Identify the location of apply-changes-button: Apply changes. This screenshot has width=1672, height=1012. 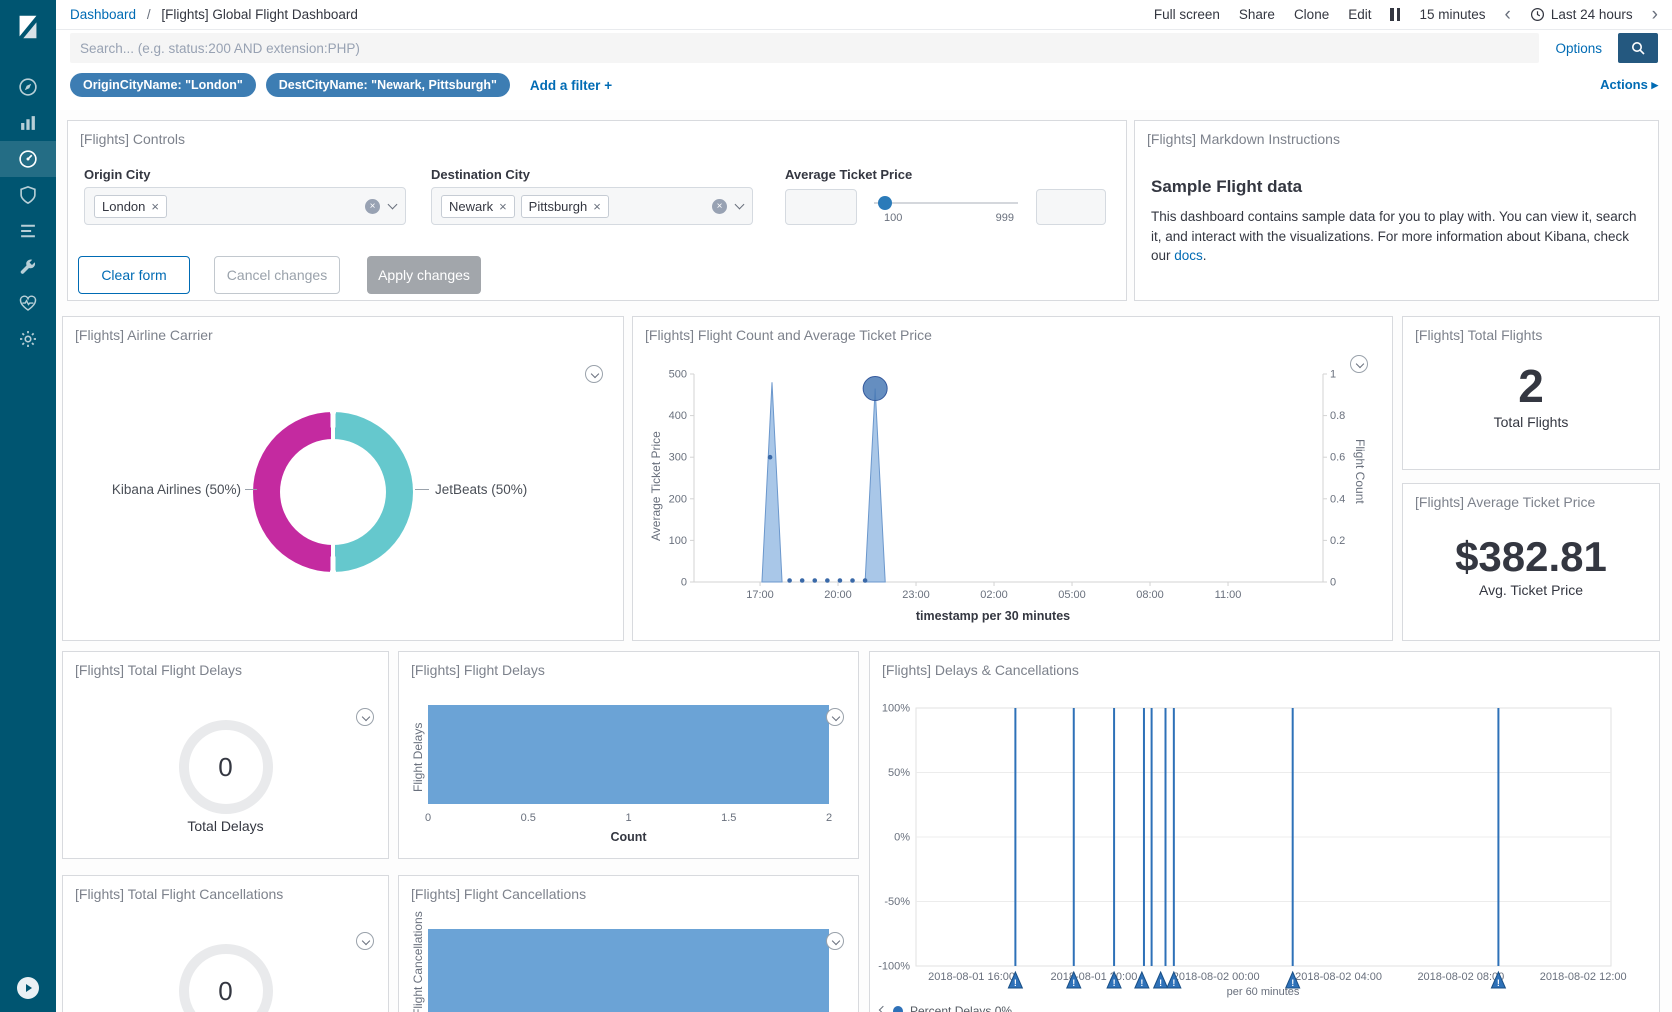
(424, 275).